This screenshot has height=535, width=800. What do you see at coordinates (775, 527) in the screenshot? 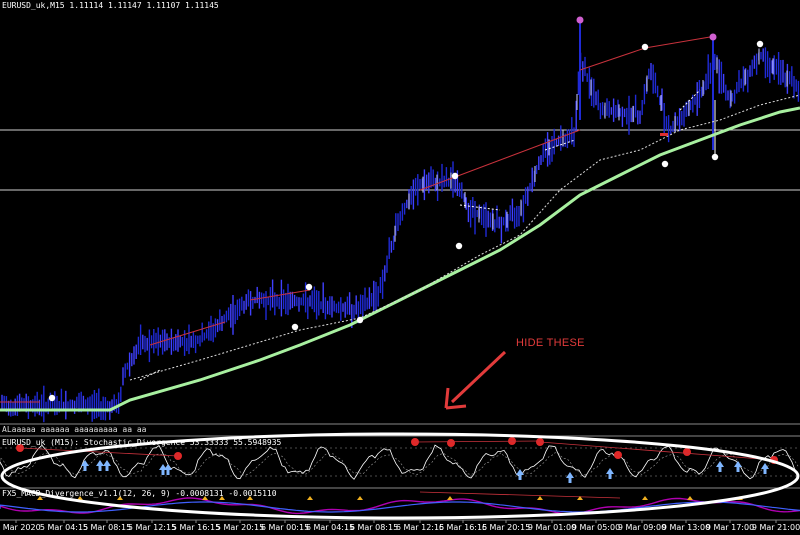
I see `time-axis-label: 9 Mar 21:00` at bounding box center [775, 527].